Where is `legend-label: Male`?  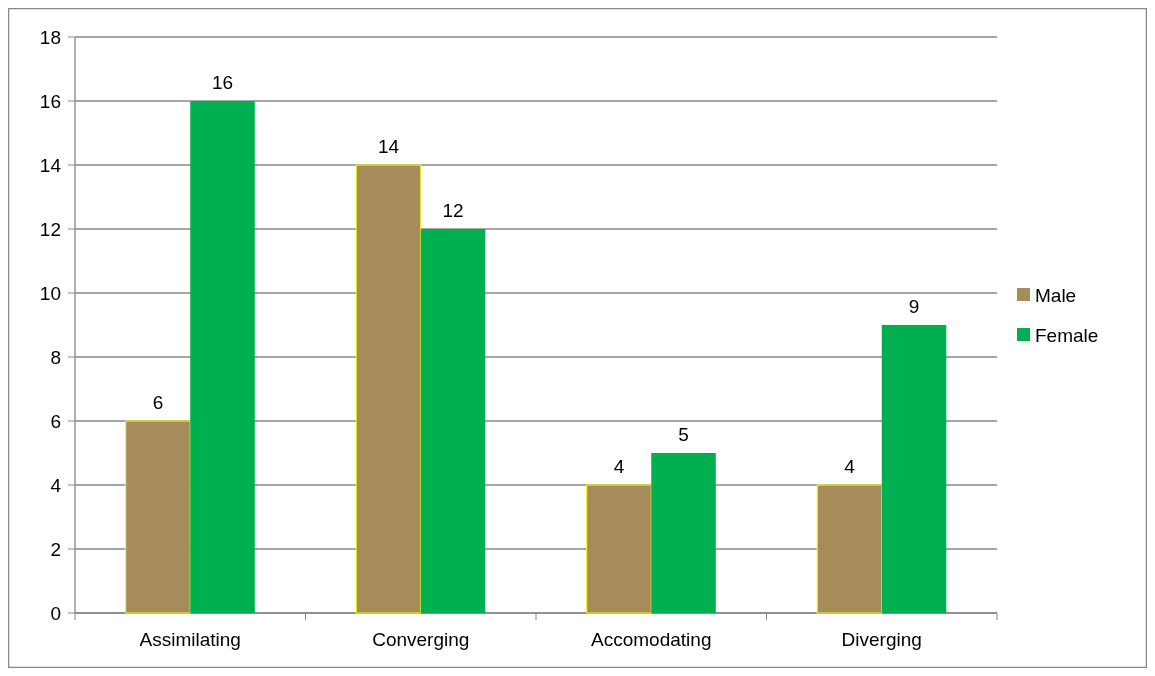
legend-label: Male is located at coordinates (1056, 295).